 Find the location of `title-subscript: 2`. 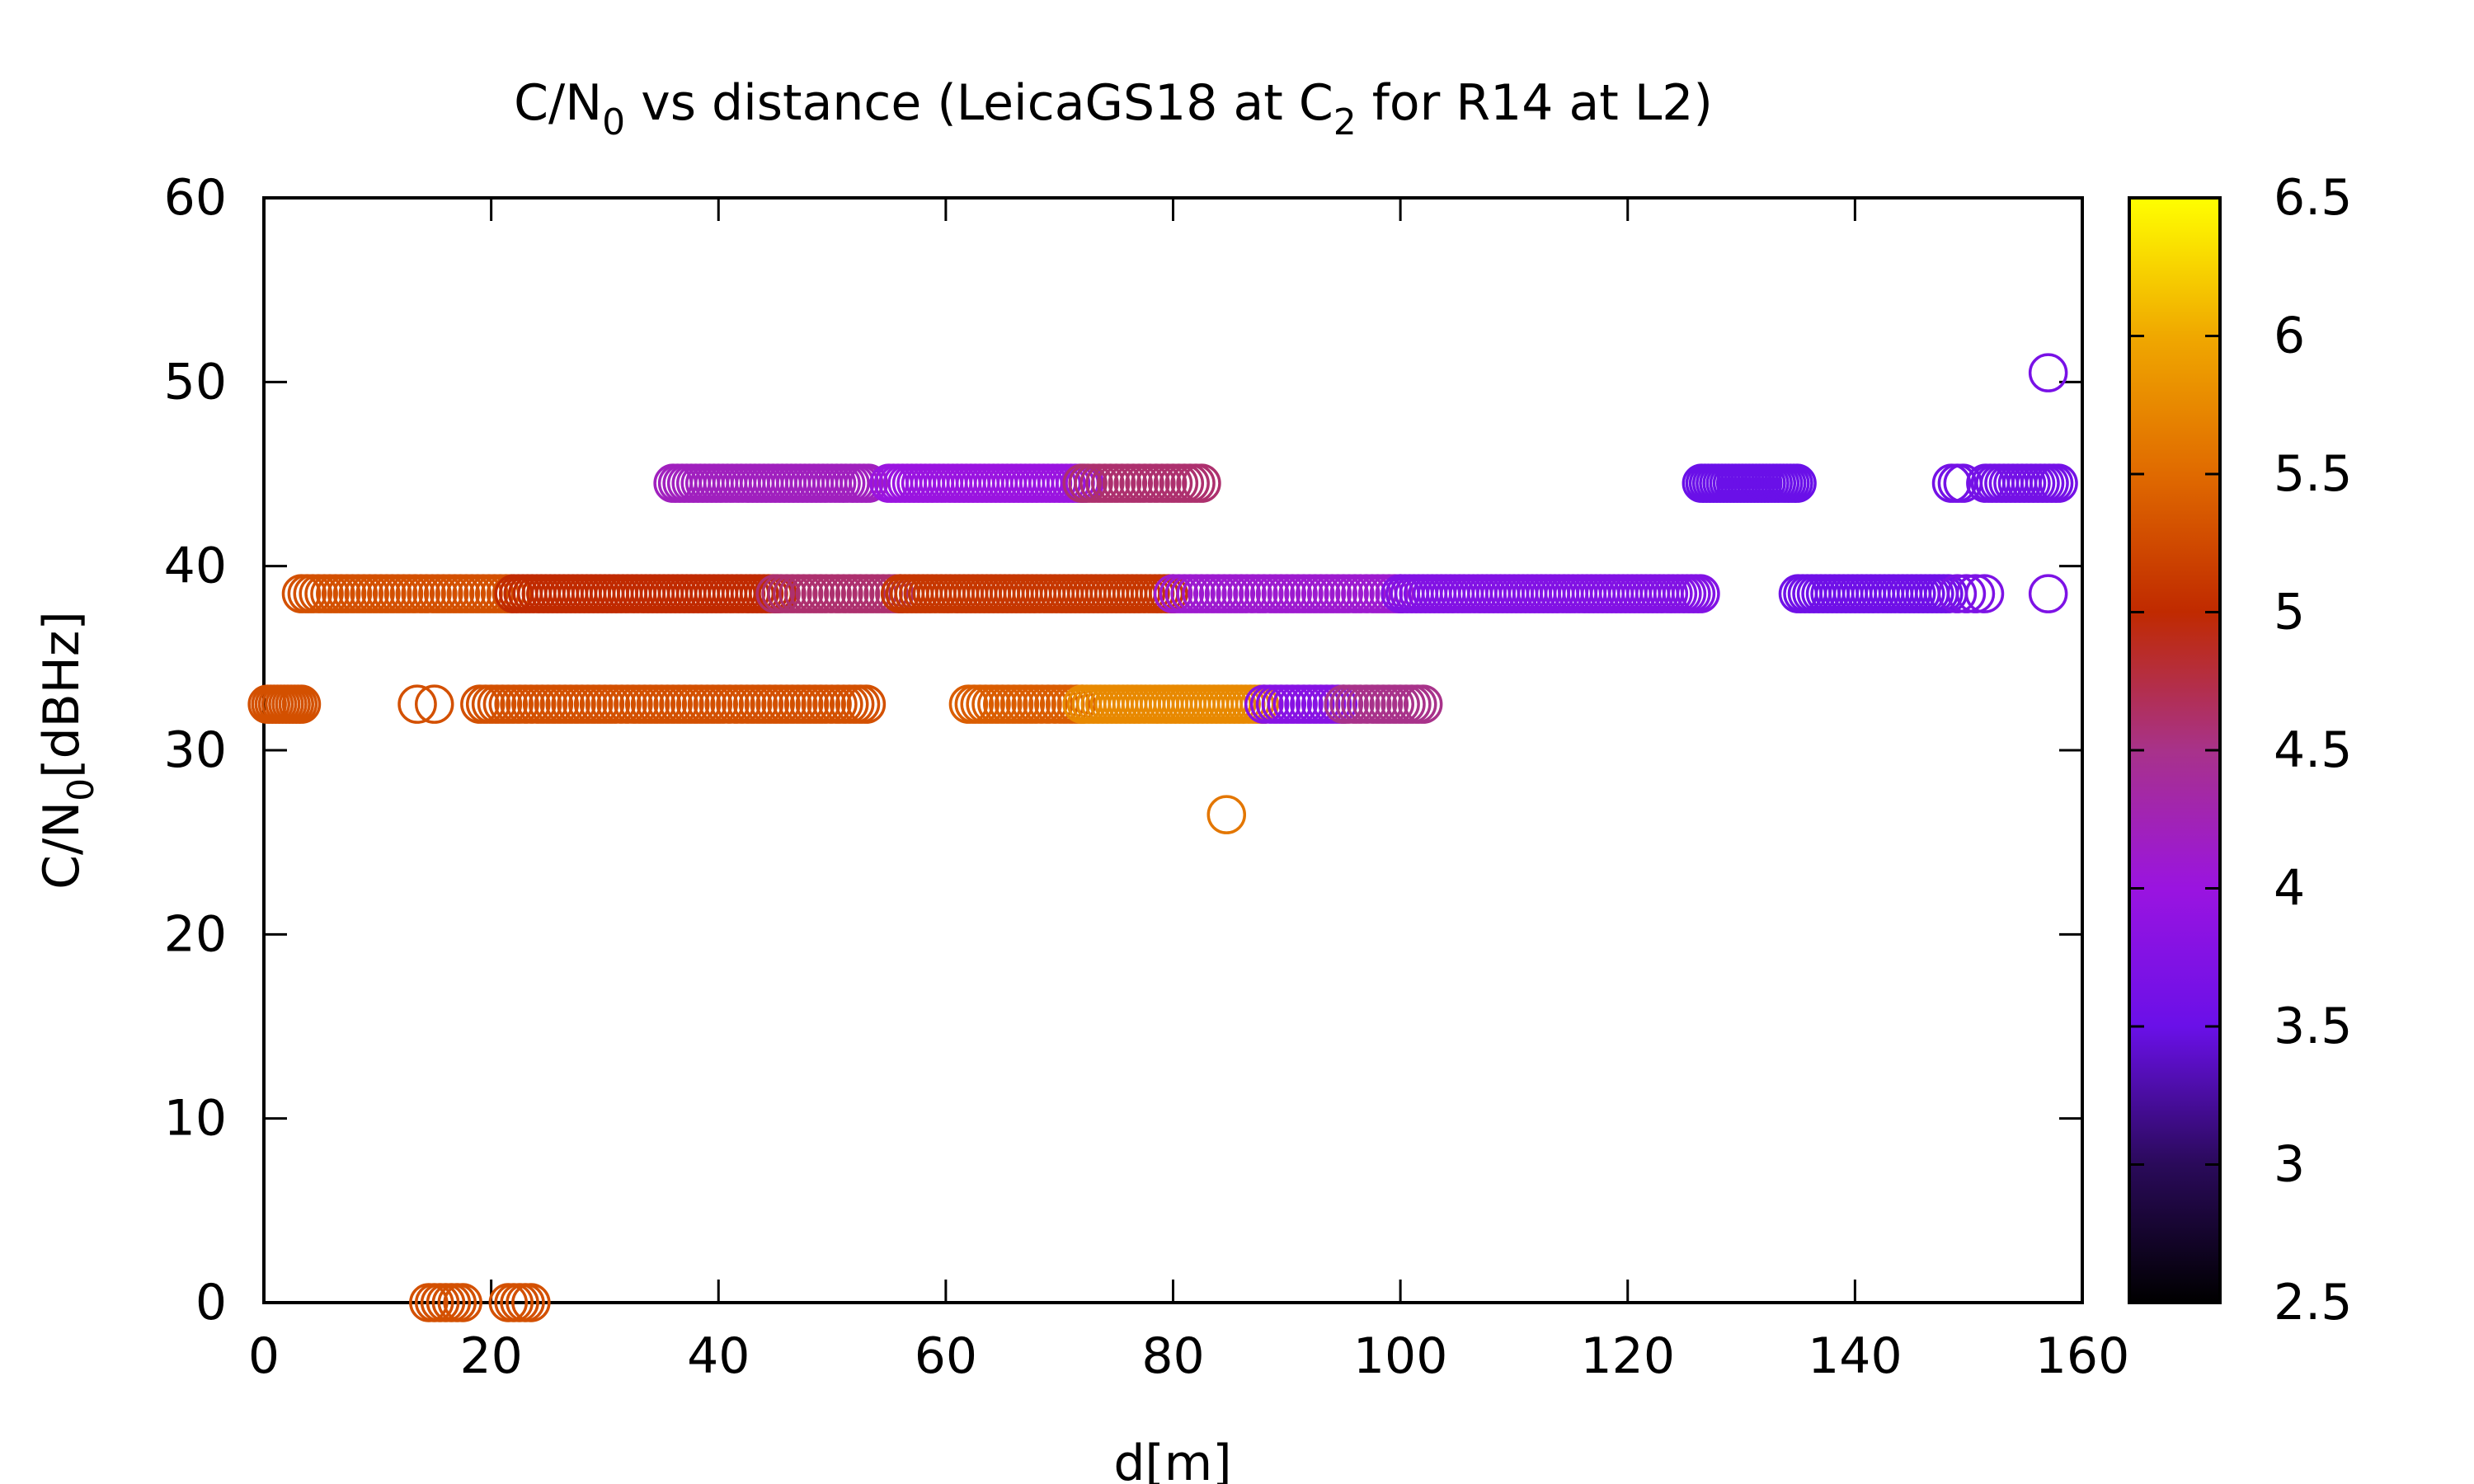

title-subscript: 2 is located at coordinates (1345, 122).